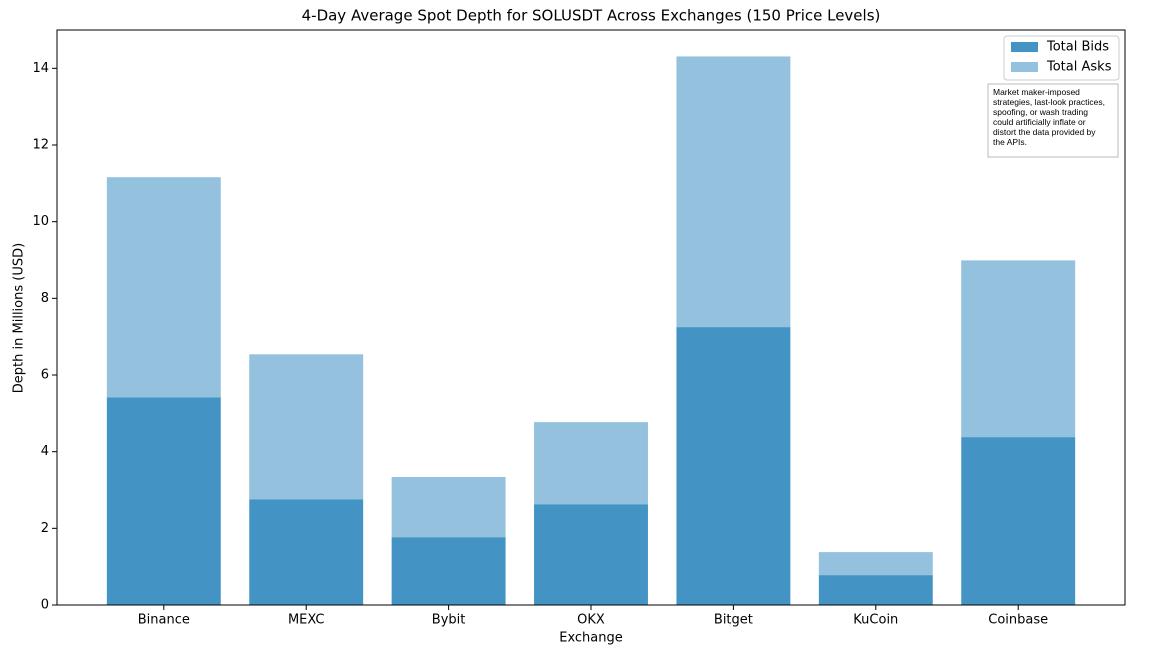  I want to click on y-tick-label: 0, so click(45, 605).